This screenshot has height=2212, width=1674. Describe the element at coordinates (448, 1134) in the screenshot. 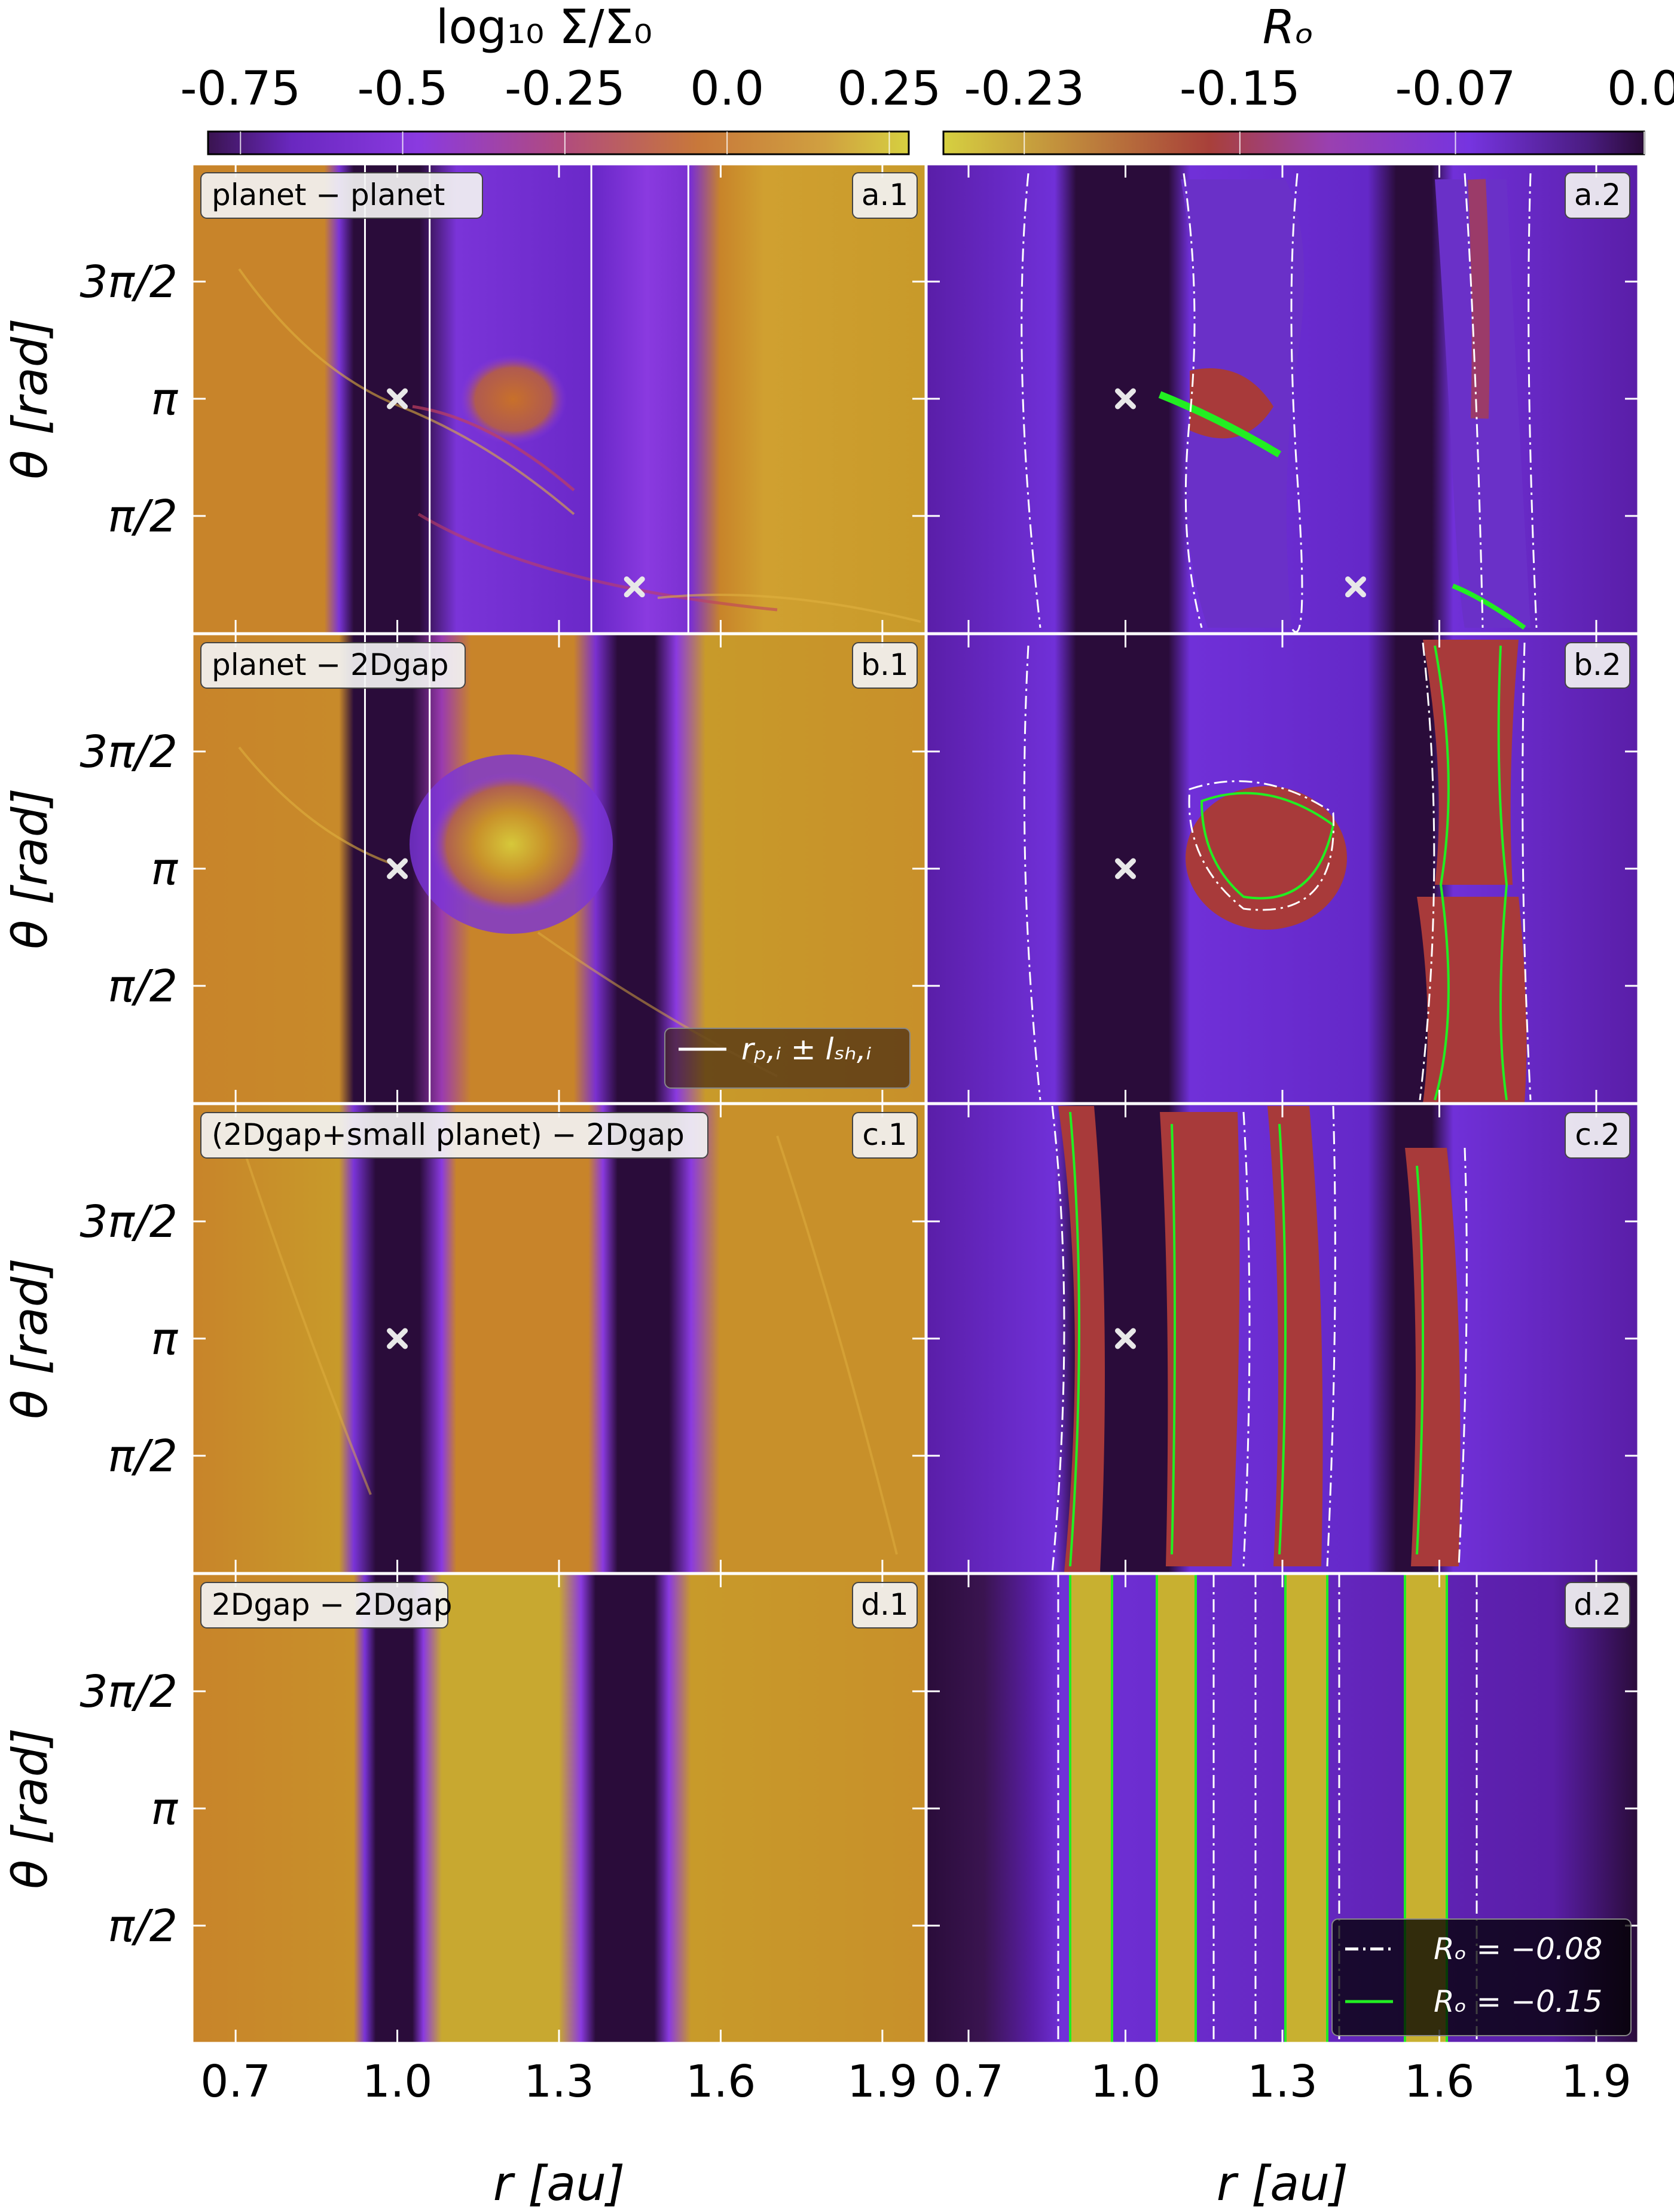

I see `panel-title: (2Dgap+small planet) − 2Dgap` at that location.